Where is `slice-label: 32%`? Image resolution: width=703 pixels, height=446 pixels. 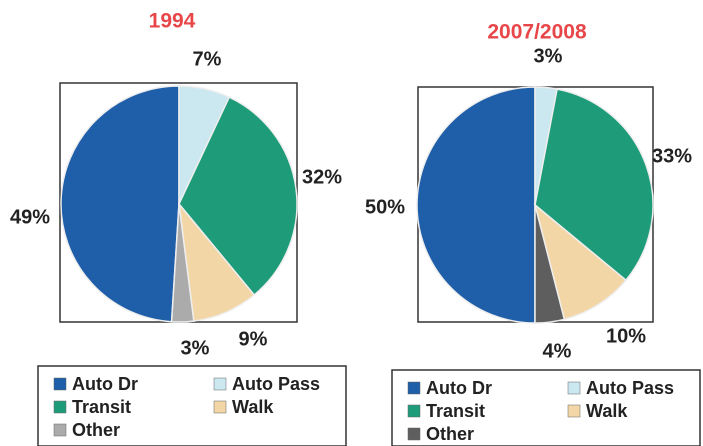
slice-label: 32% is located at coordinates (322, 177).